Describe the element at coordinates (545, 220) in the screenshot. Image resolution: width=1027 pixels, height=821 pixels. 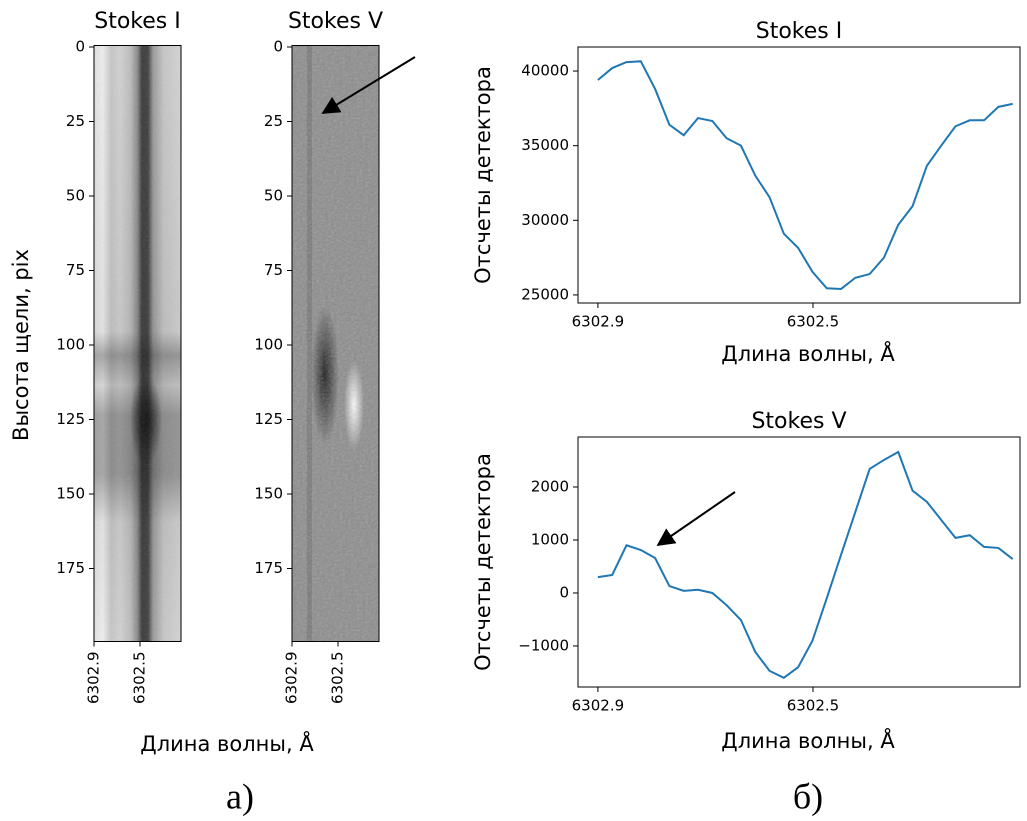
I see `y-tick-label: 30000` at that location.